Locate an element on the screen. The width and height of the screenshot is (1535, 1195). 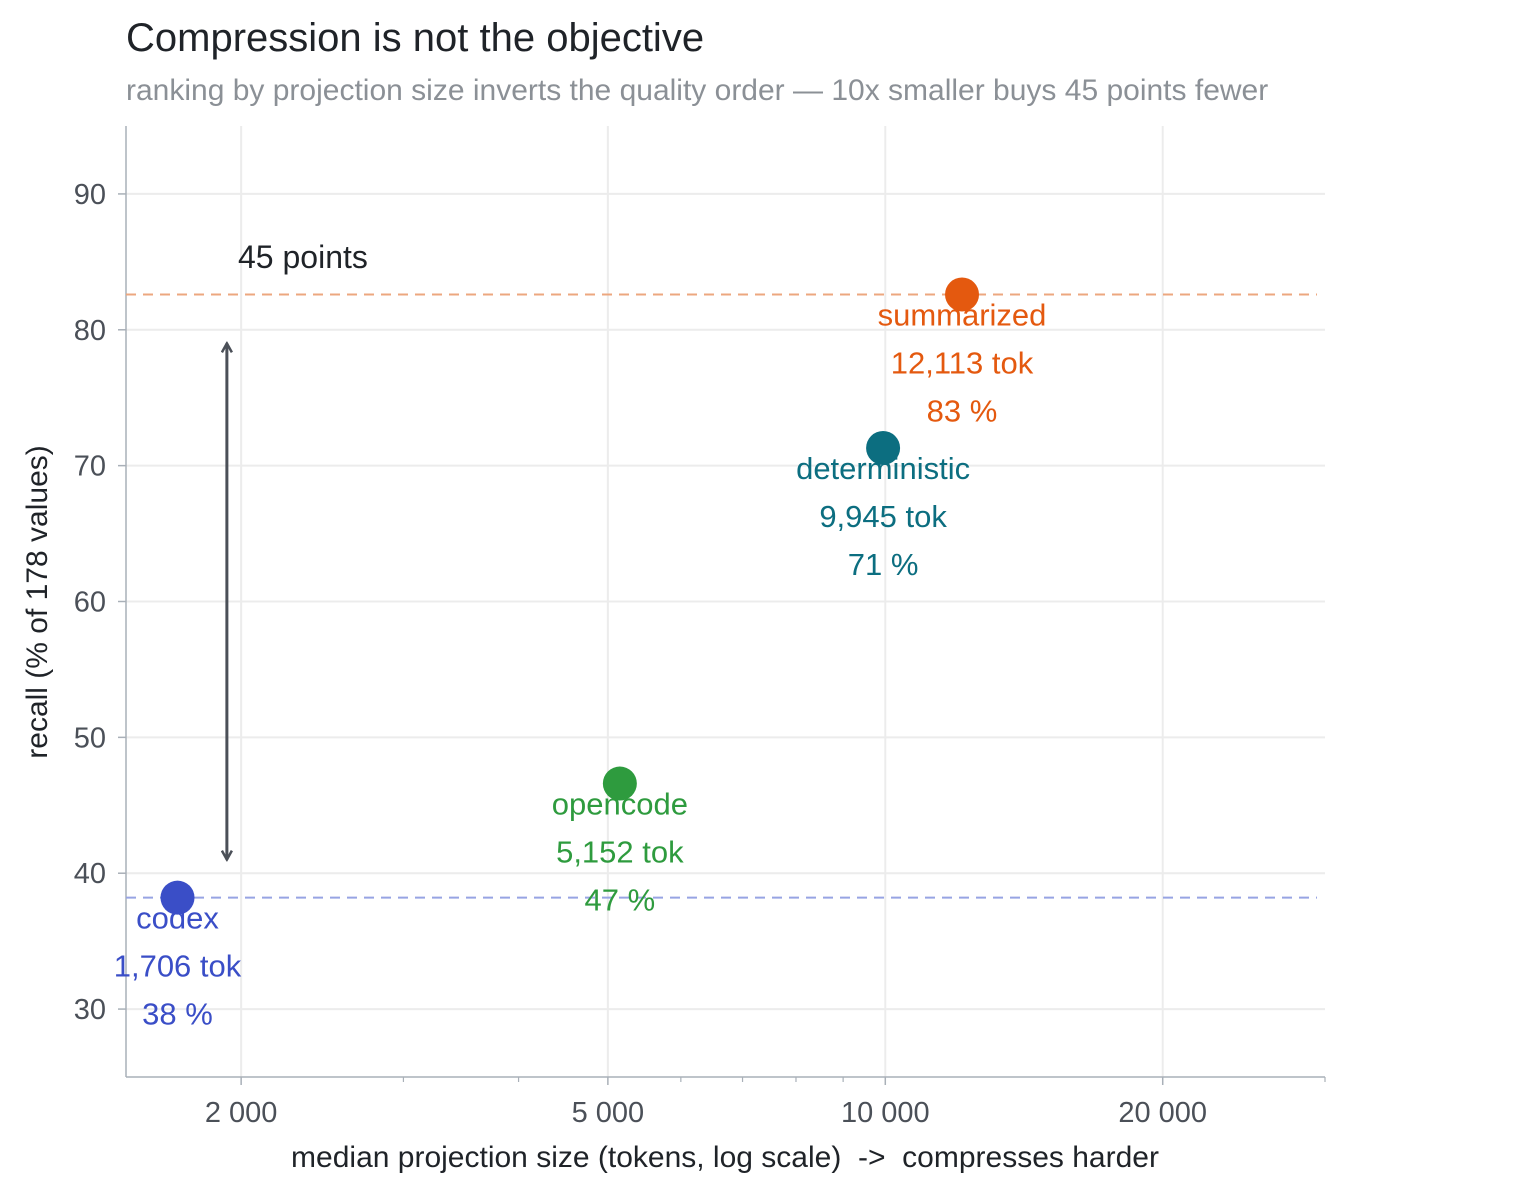
point-deterministic is located at coordinates (883, 447).